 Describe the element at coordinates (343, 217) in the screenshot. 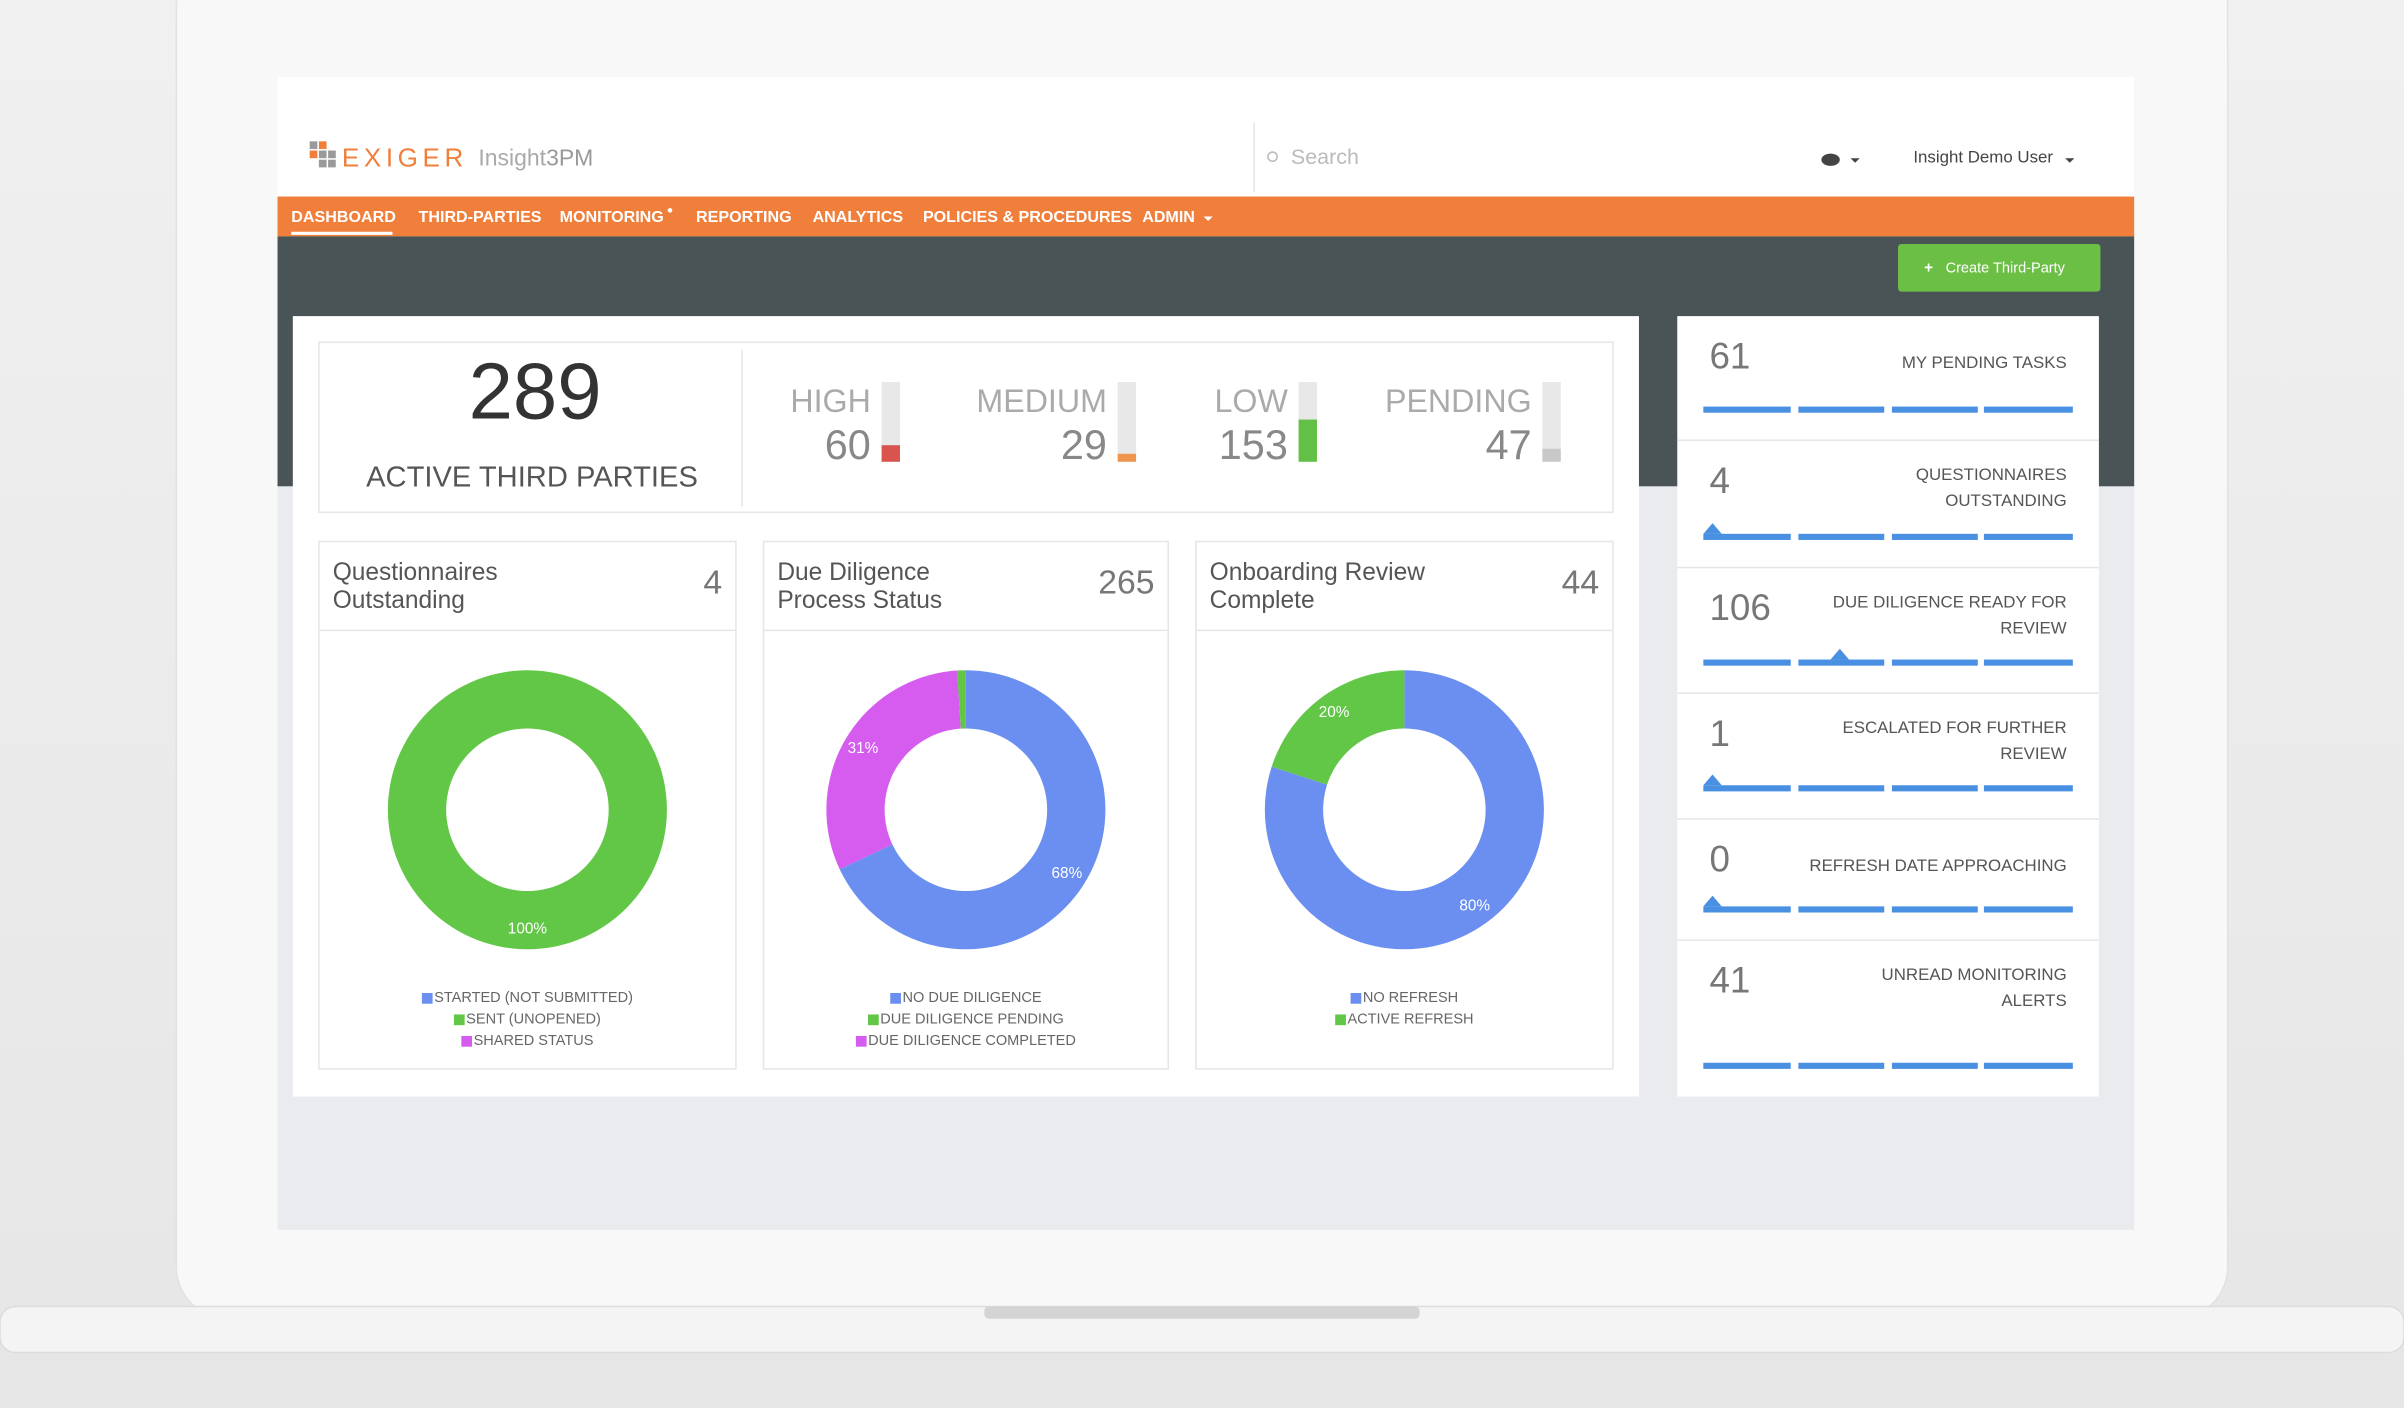

I see `nav-item: DASHBOARD` at that location.